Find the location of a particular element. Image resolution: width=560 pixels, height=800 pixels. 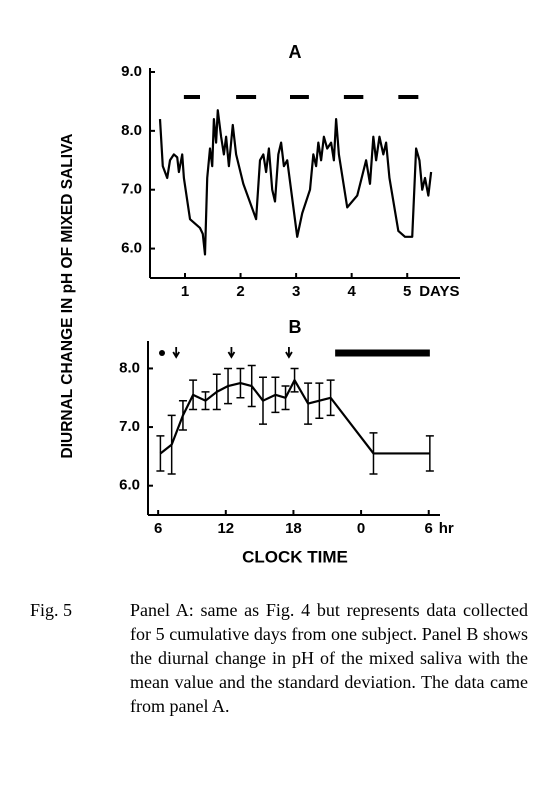

x-axis-label: CLOCK TIME is located at coordinates (295, 556).